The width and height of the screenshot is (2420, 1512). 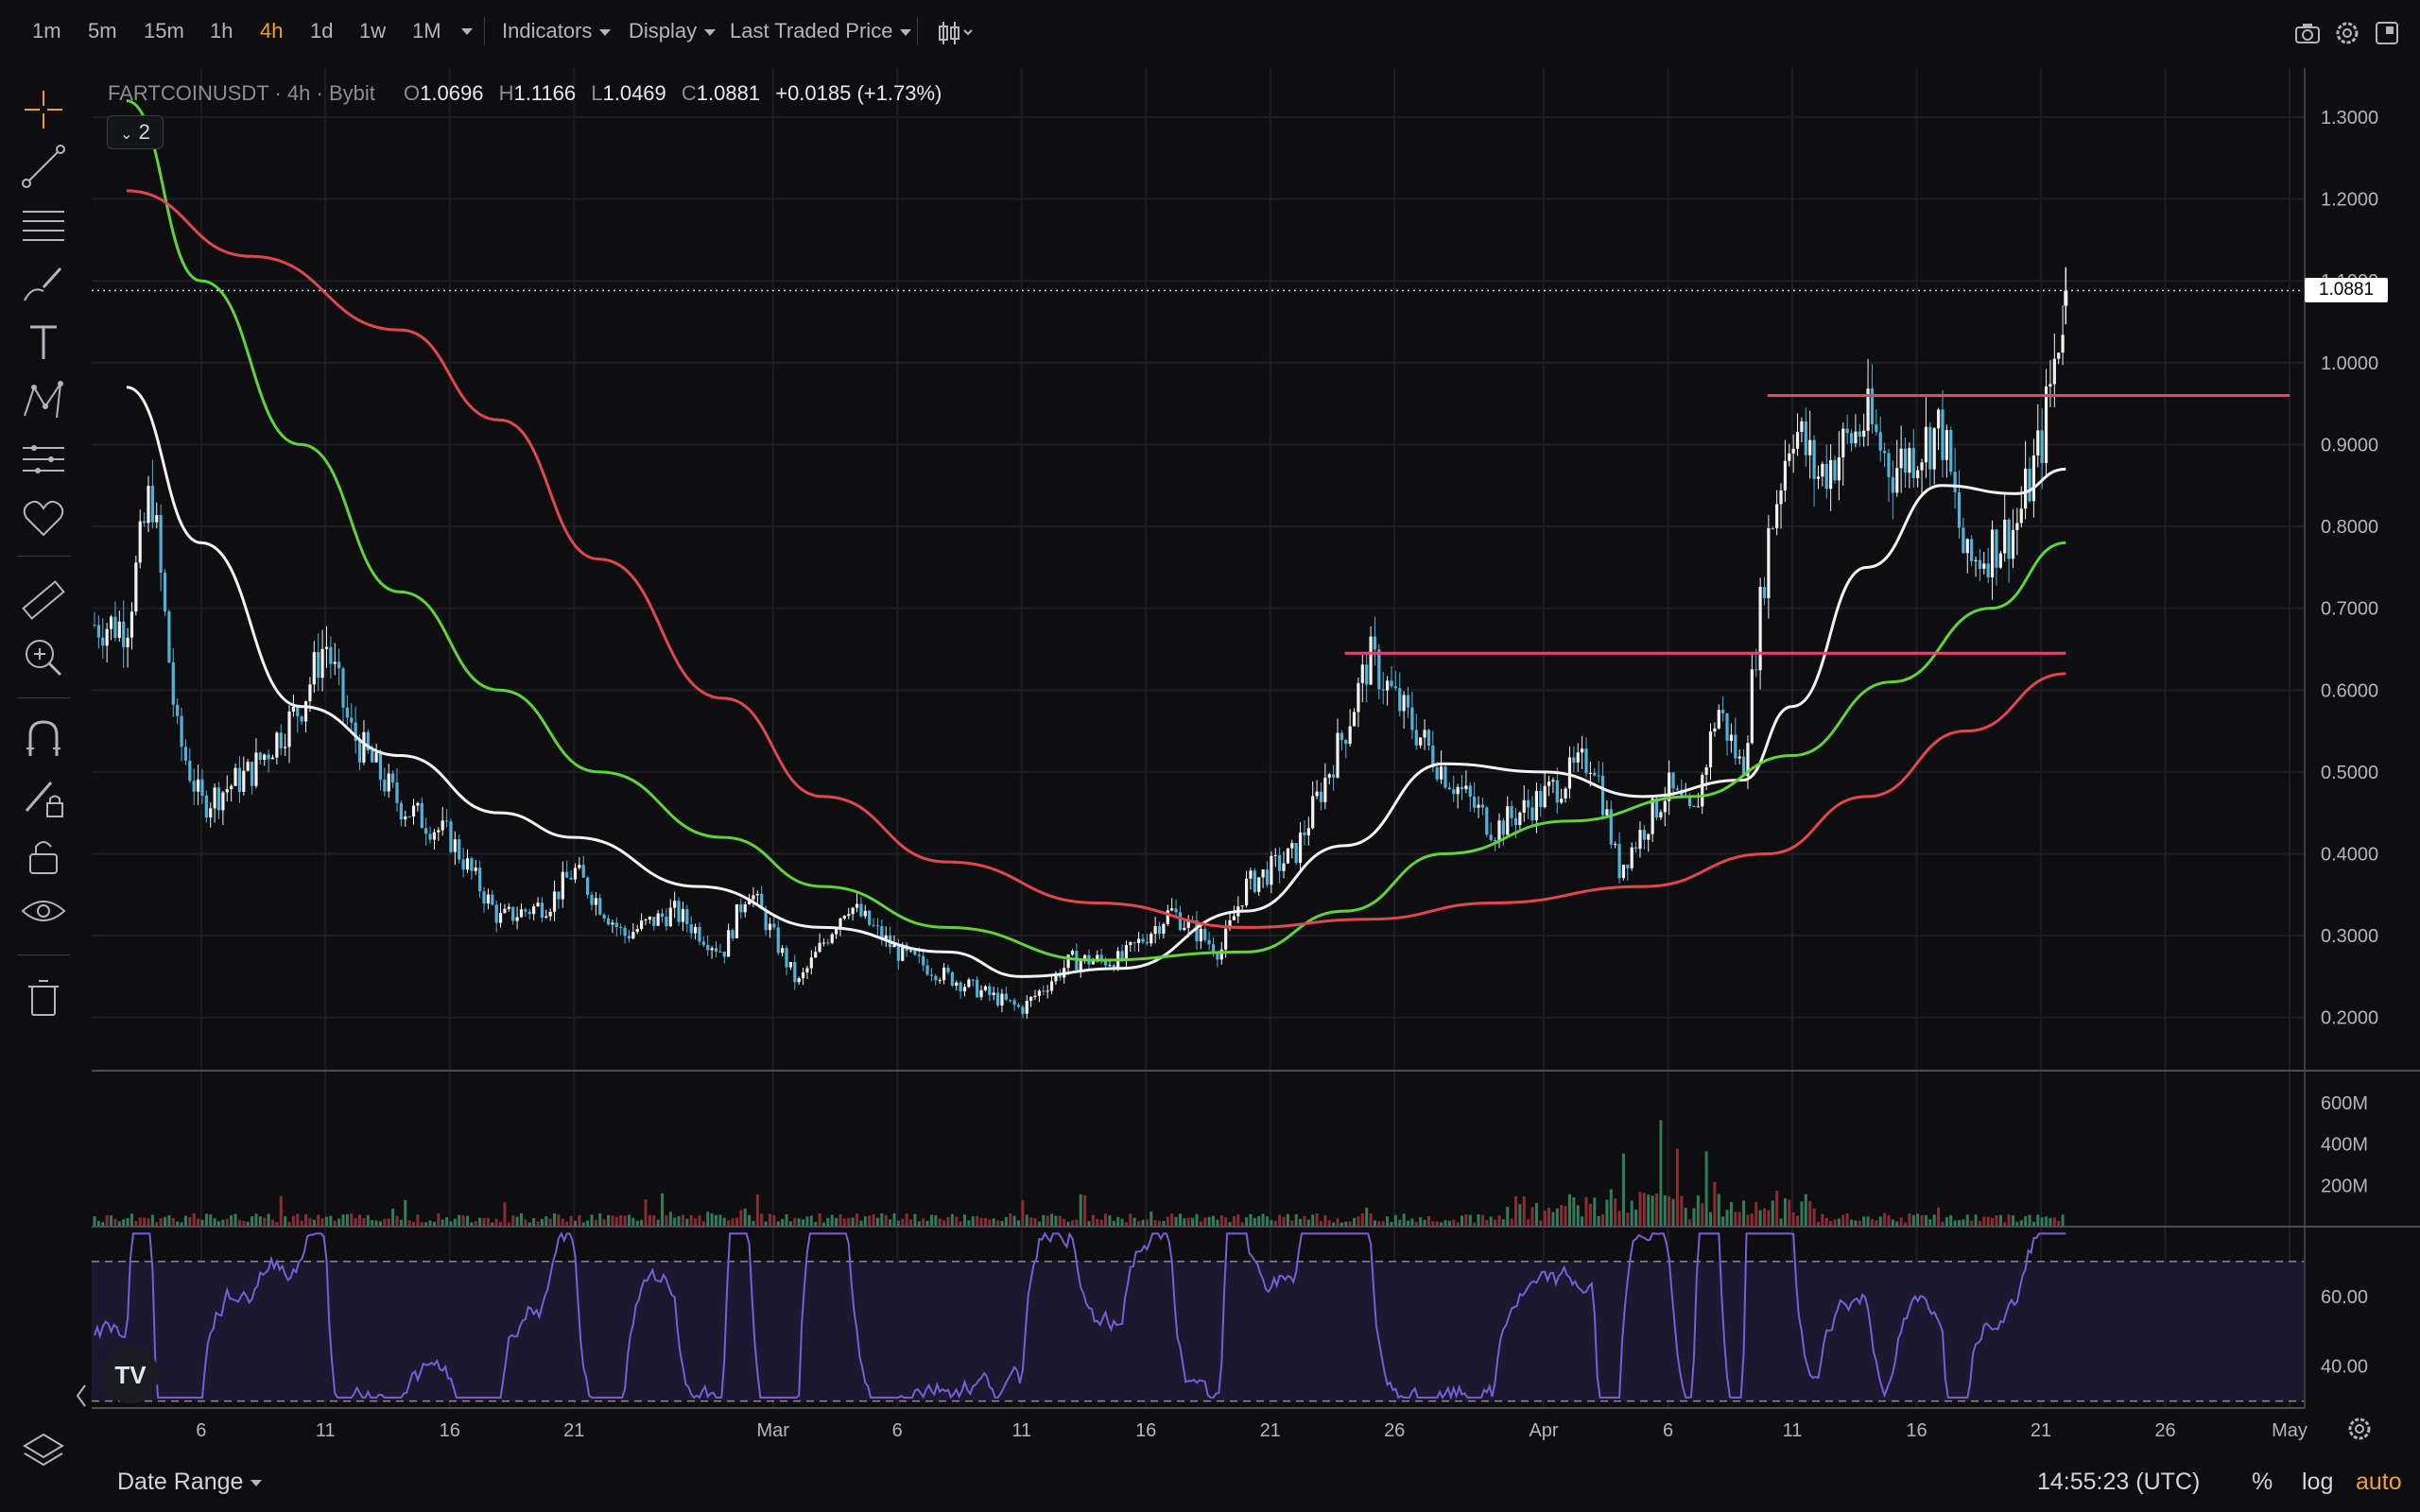 I want to click on timeframe-more-icon, so click(x=467, y=31).